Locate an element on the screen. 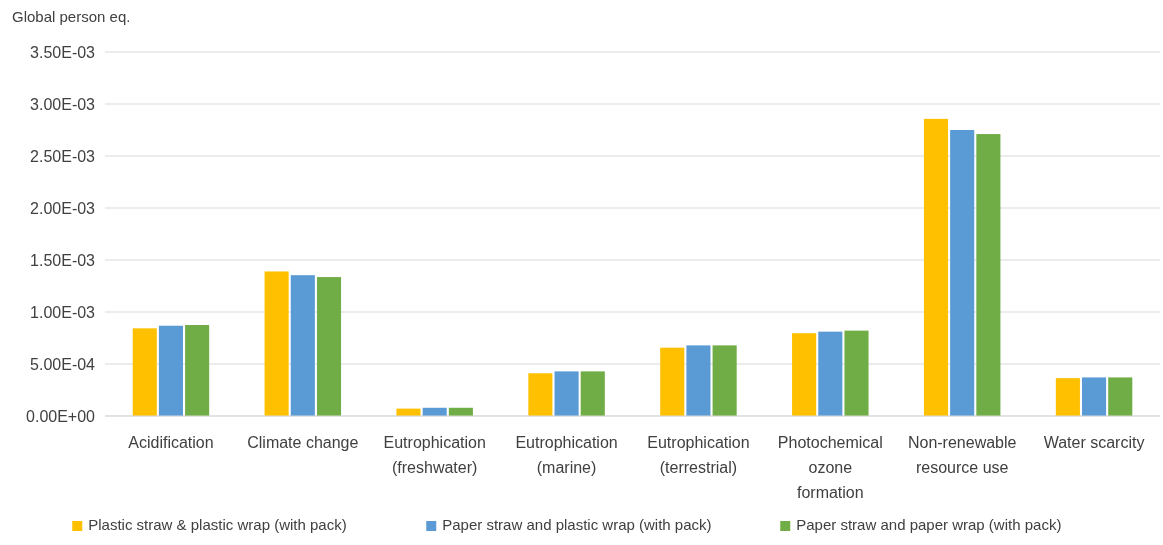 The image size is (1163, 545). y-tick-label: 0.00E+00 is located at coordinates (61, 416).